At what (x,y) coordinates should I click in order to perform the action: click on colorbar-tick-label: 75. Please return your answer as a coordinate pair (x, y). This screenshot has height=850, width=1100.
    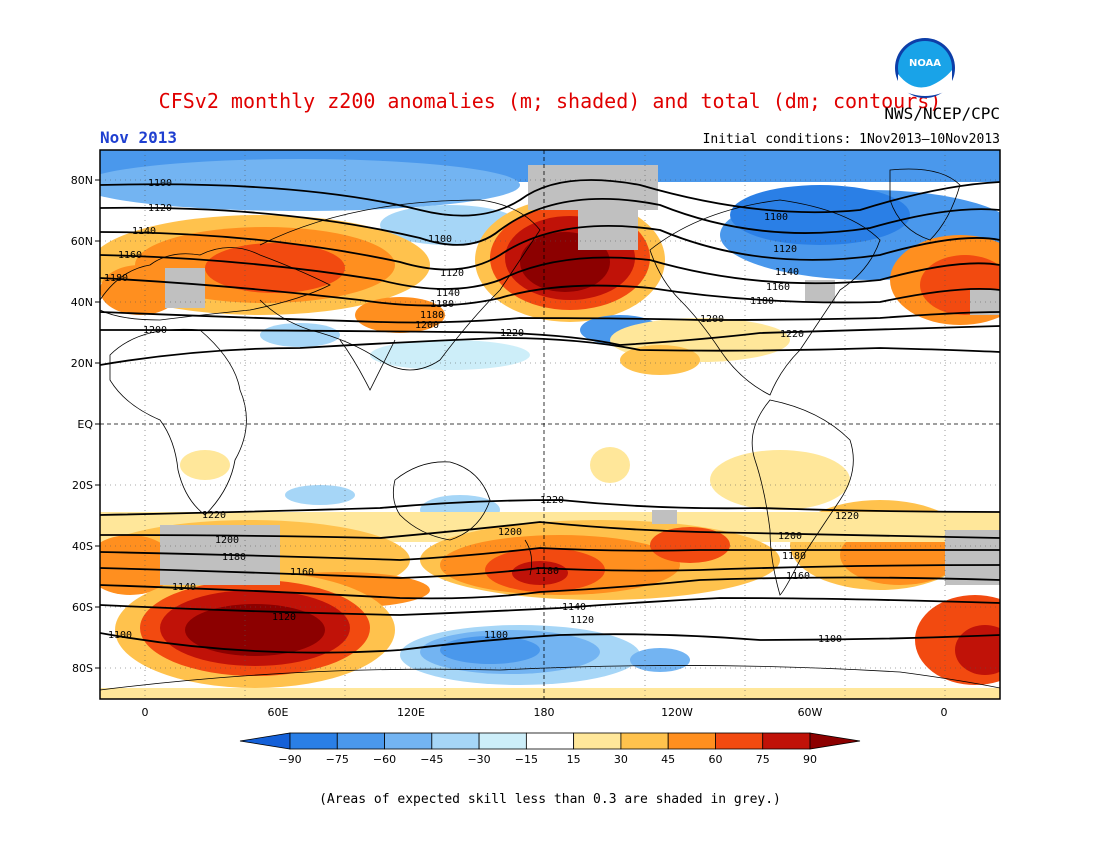
    Looking at the image, I should click on (763, 759).